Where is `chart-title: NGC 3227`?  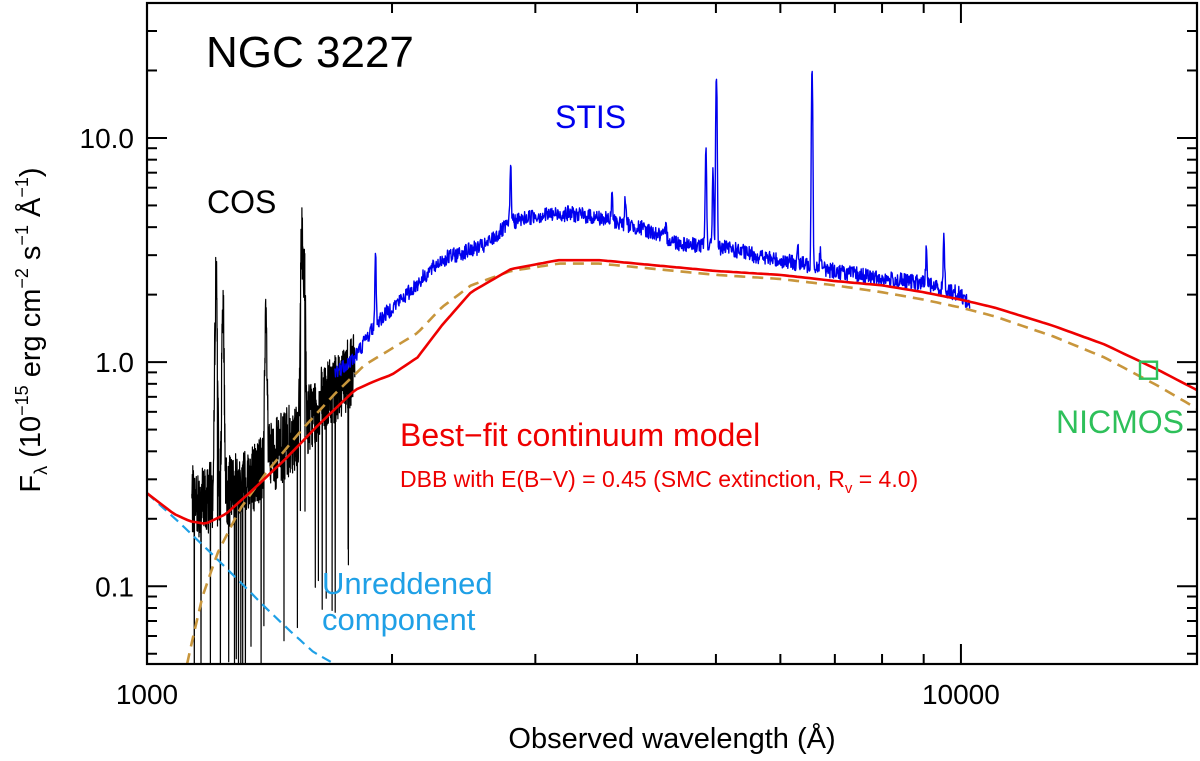 chart-title: NGC 3227 is located at coordinates (310, 52).